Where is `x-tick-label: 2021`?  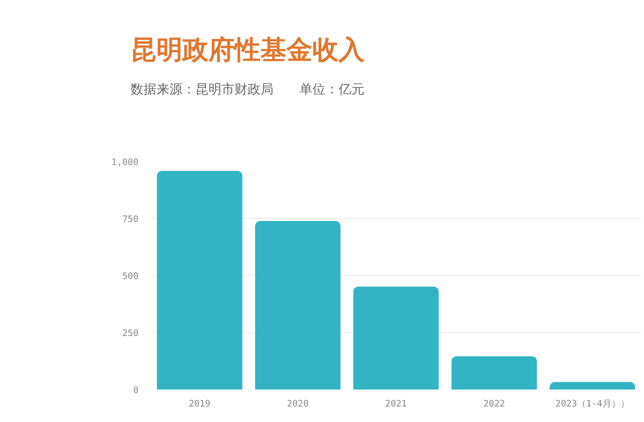
x-tick-label: 2021 is located at coordinates (396, 405).